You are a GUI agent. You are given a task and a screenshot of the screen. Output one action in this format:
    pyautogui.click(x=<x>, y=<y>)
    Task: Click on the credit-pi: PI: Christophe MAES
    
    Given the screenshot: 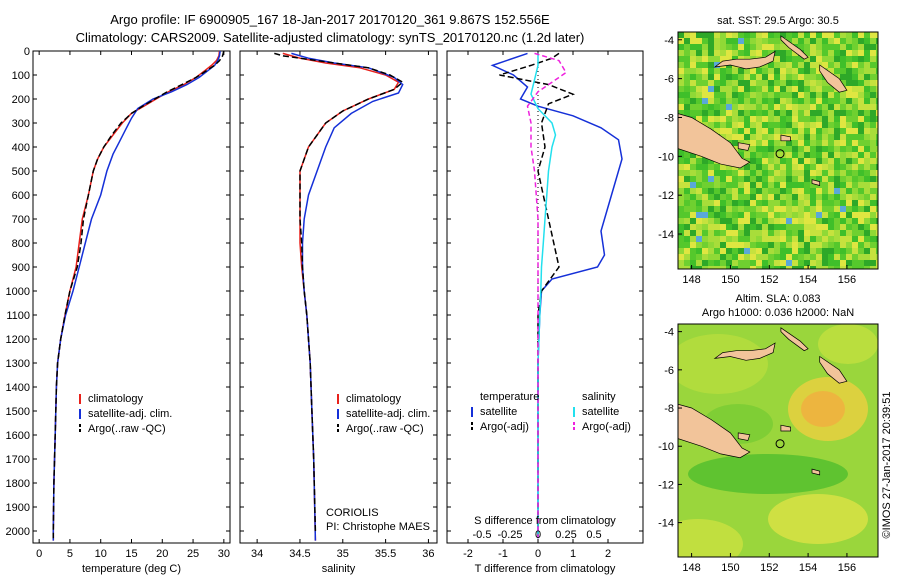 What is the action you would take?
    pyautogui.click(x=378, y=527)
    